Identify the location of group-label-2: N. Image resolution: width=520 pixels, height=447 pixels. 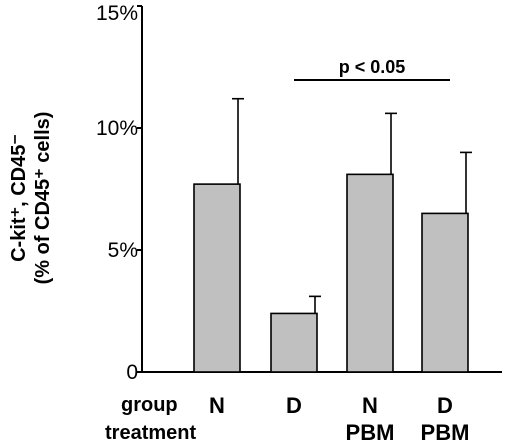
(370, 405).